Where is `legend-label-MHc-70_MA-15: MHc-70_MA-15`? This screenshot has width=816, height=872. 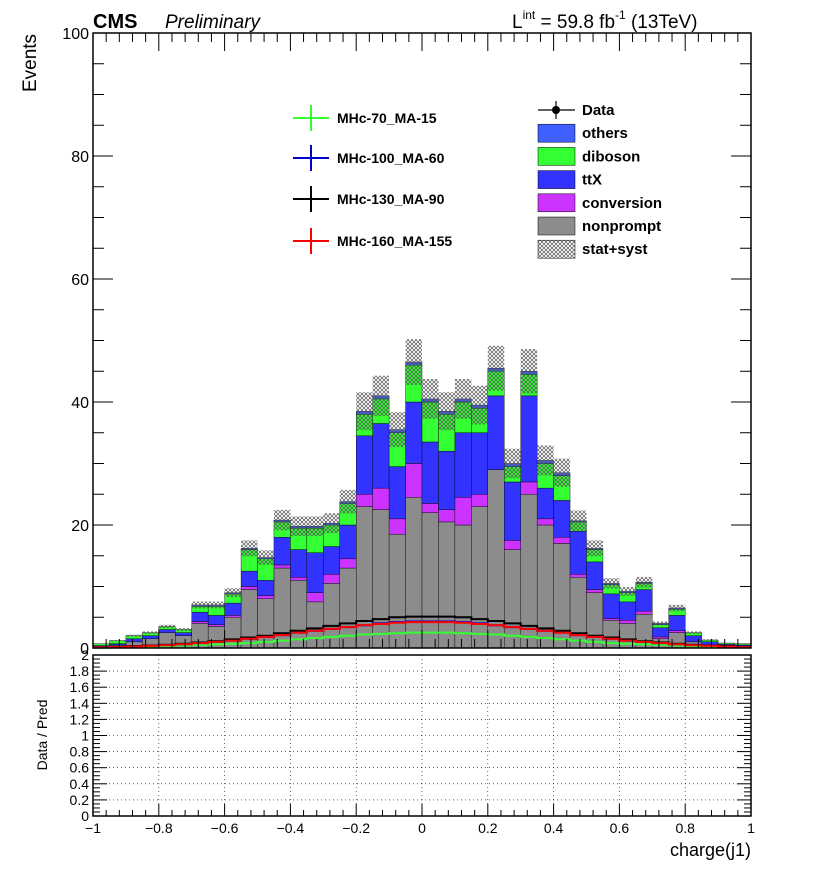 legend-label-MHc-70_MA-15: MHc-70_MA-15 is located at coordinates (387, 118).